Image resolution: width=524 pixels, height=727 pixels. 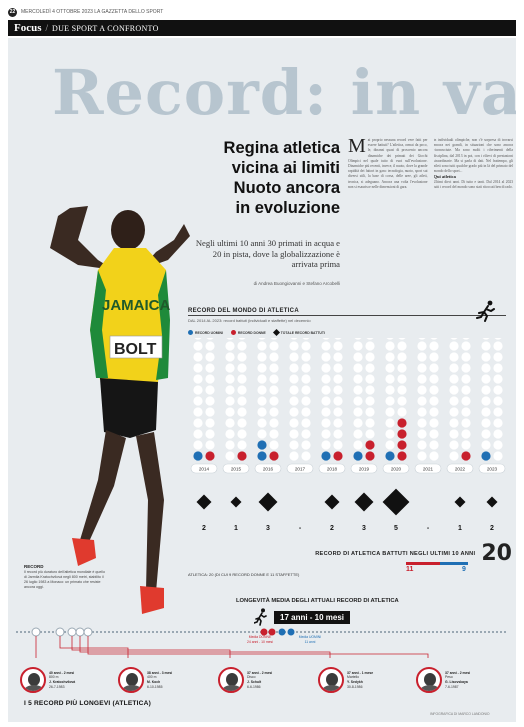 What do you see at coordinates (259, 639) in the screenshot?
I see `median-women: Media DONNE 24 anni - 10 mesi` at bounding box center [259, 639].